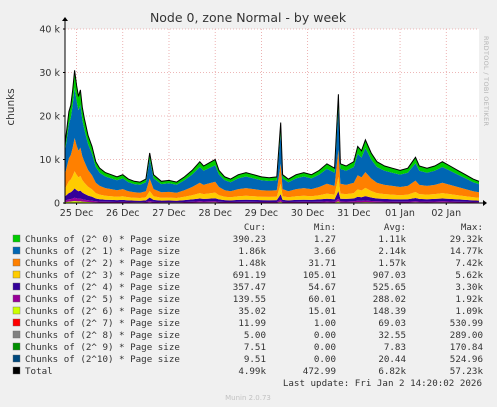 The image size is (497, 407). Describe the element at coordinates (255, 347) in the screenshot. I see `legend-value-cur: 7.51` at that location.